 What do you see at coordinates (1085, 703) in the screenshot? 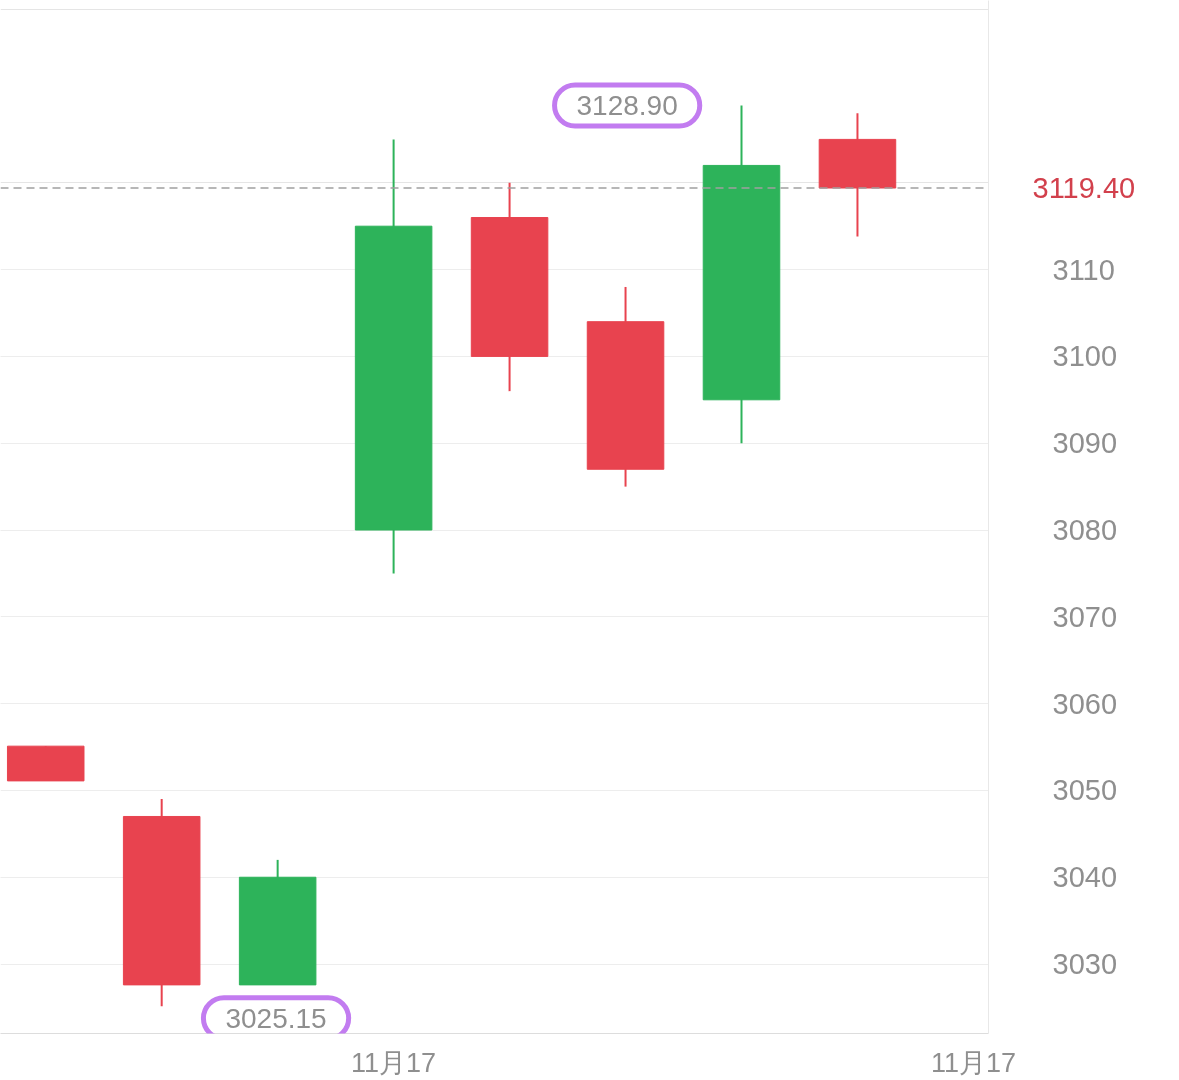
I see `y-tick-label: 3060` at bounding box center [1085, 703].